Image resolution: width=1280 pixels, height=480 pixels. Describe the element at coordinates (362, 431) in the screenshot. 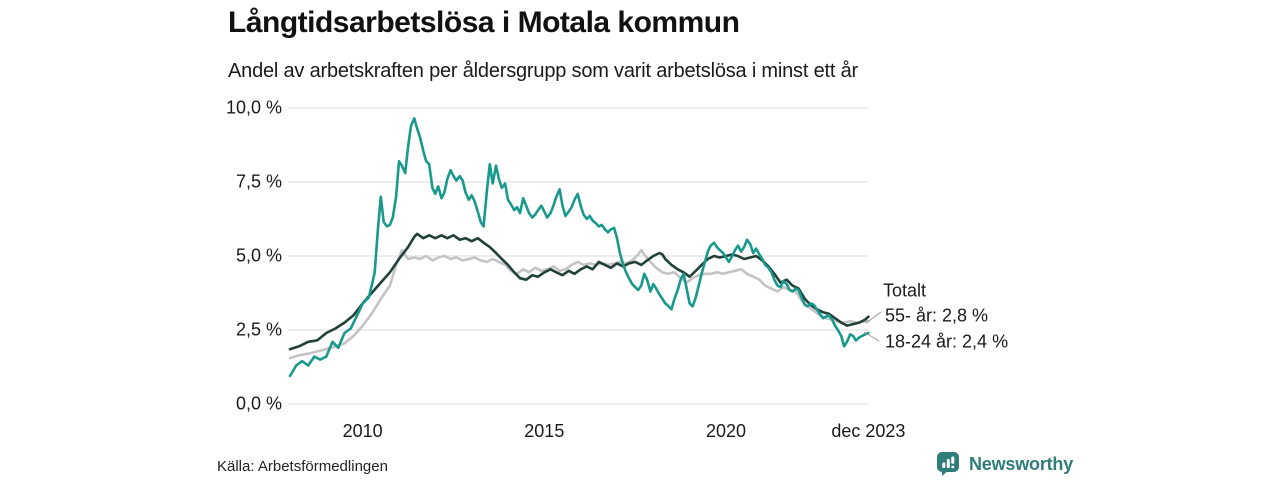

I see `x-tick-label: 2010` at that location.